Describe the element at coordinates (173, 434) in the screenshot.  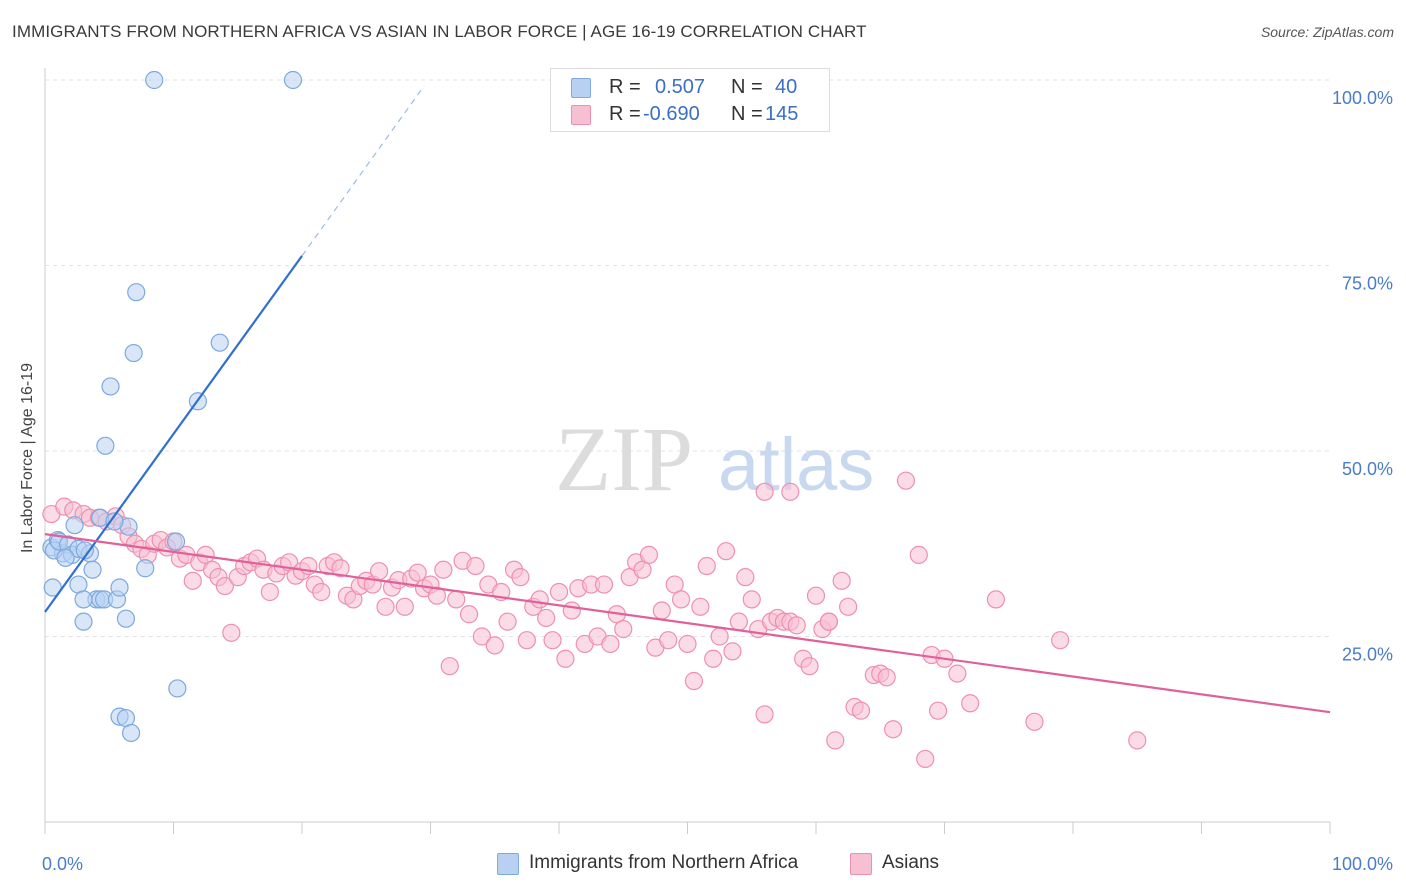
I see `immigrants-trend-line` at that location.